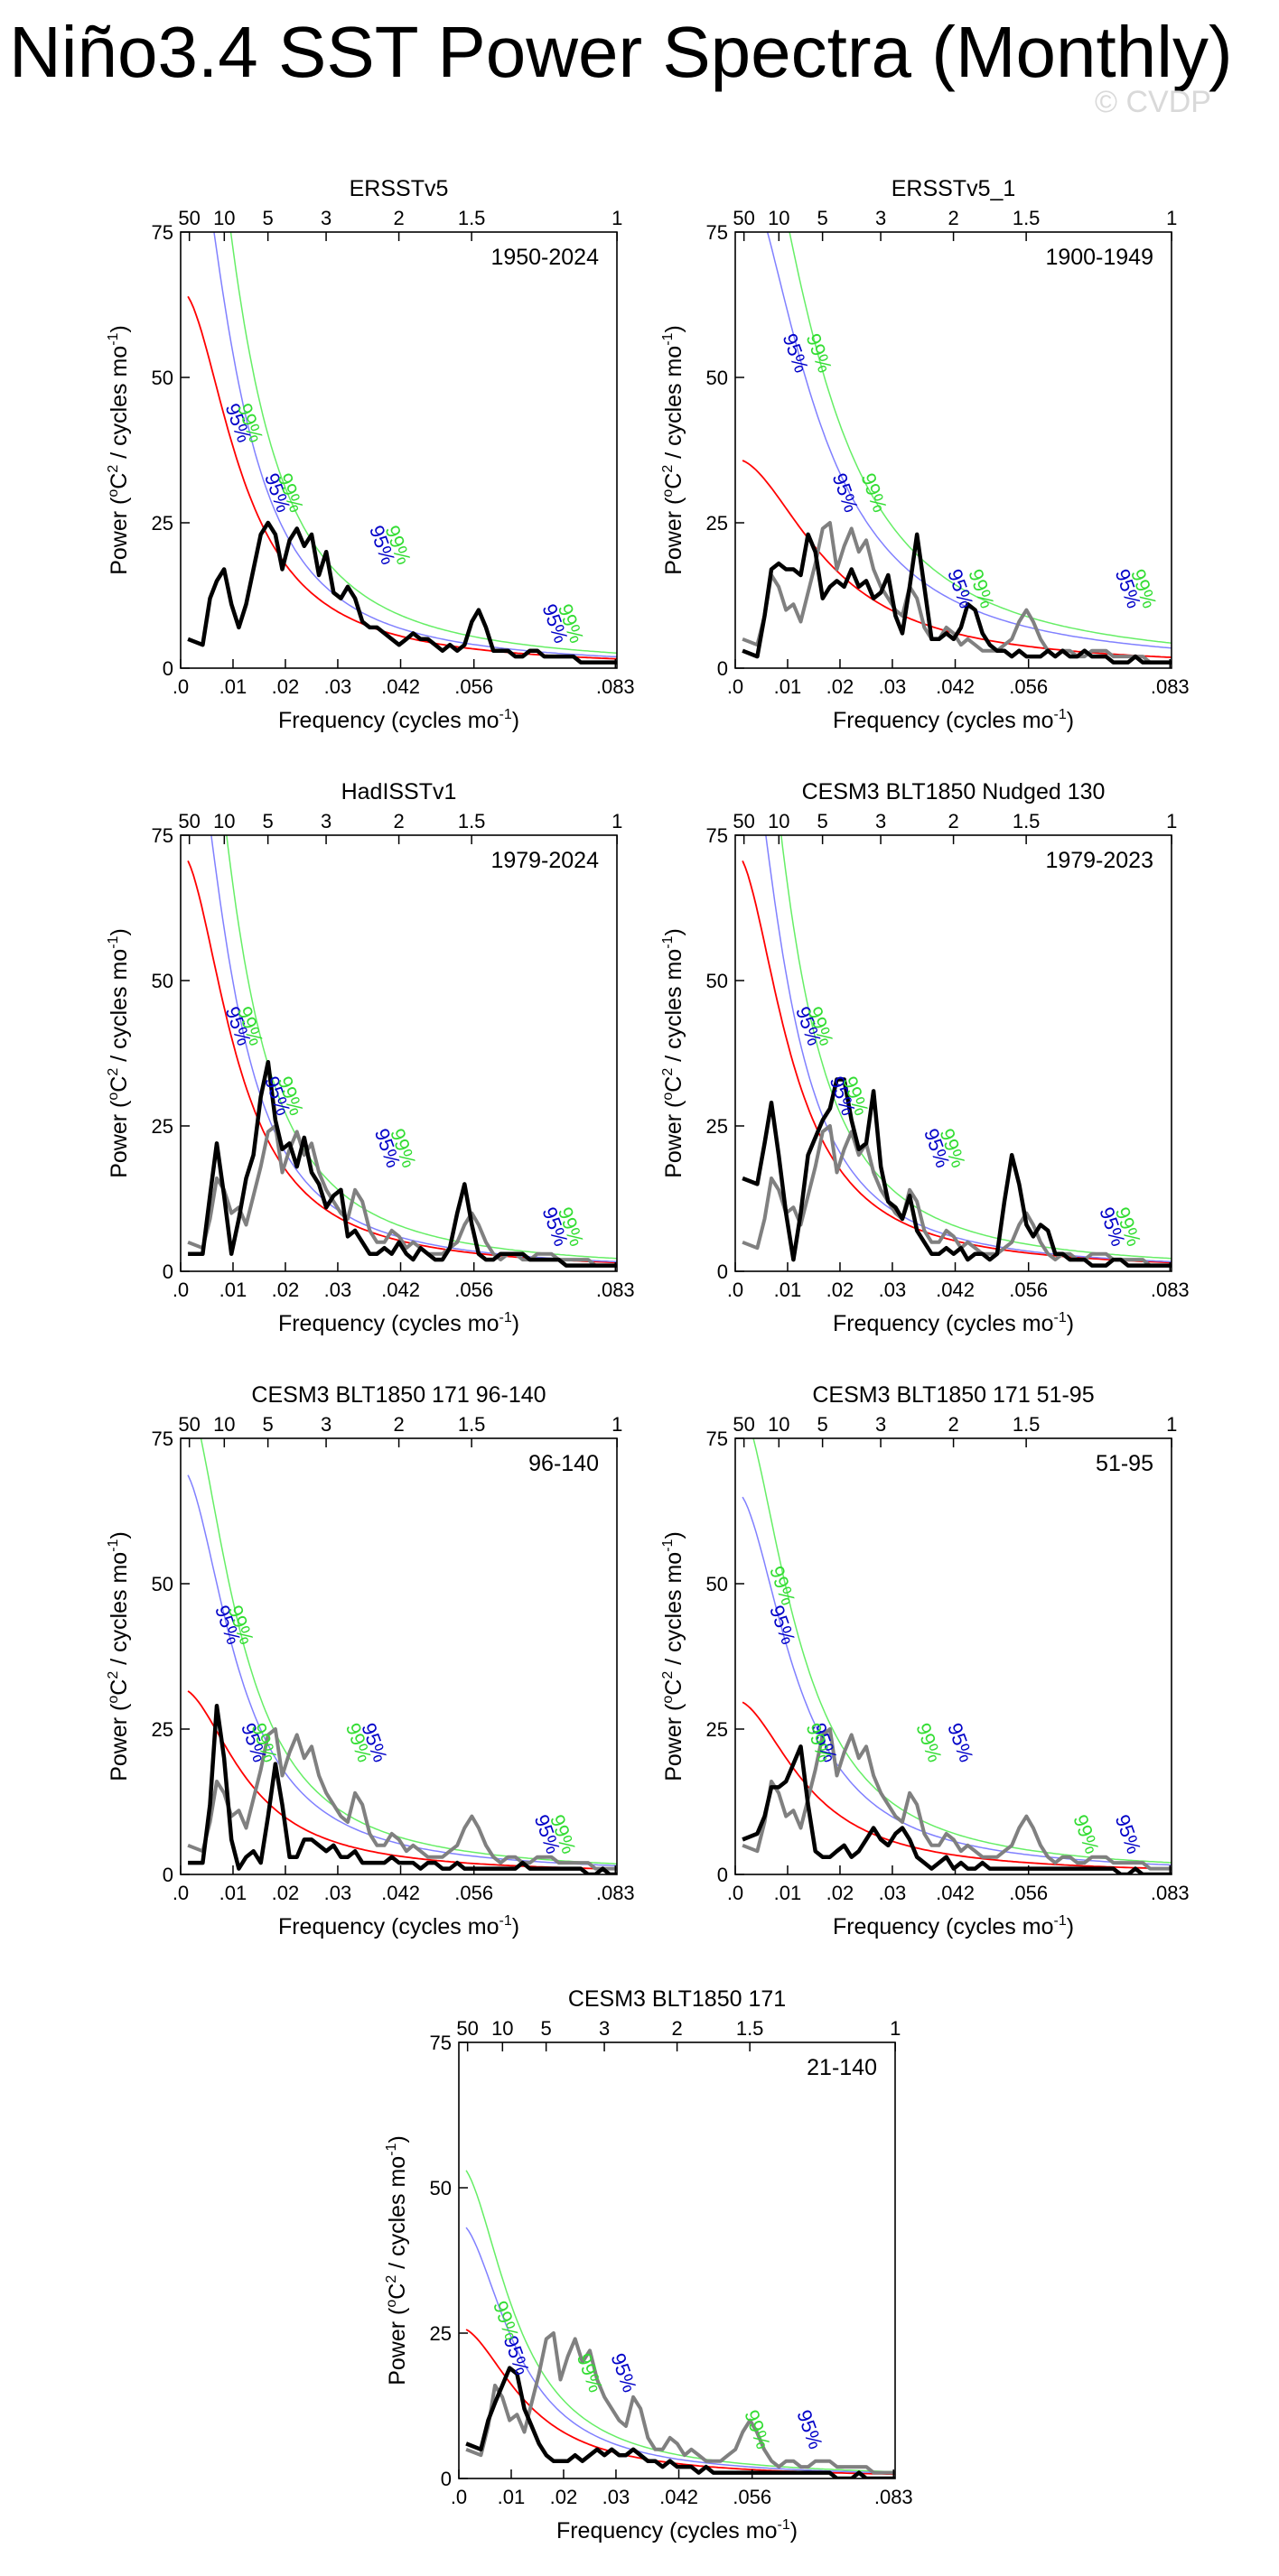 Image resolution: width=1279 pixels, height=2576 pixels. I want to click on x-tick-label: .042, so click(955, 686).